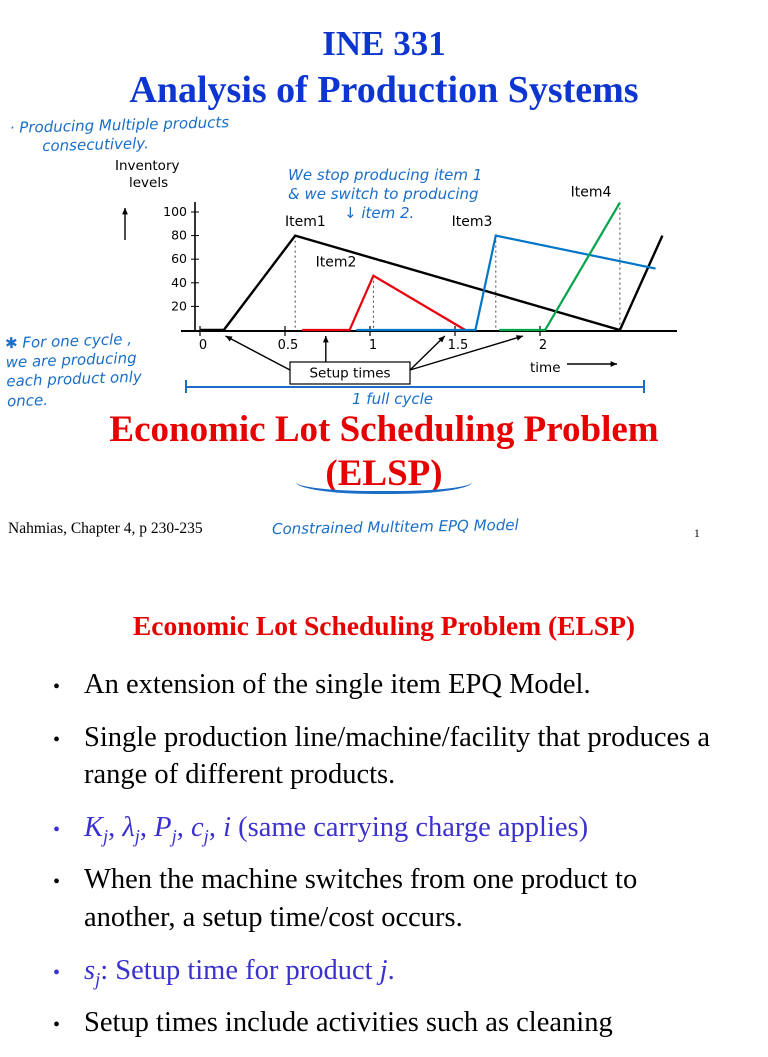  I want to click on page-number: 1, so click(697, 534).